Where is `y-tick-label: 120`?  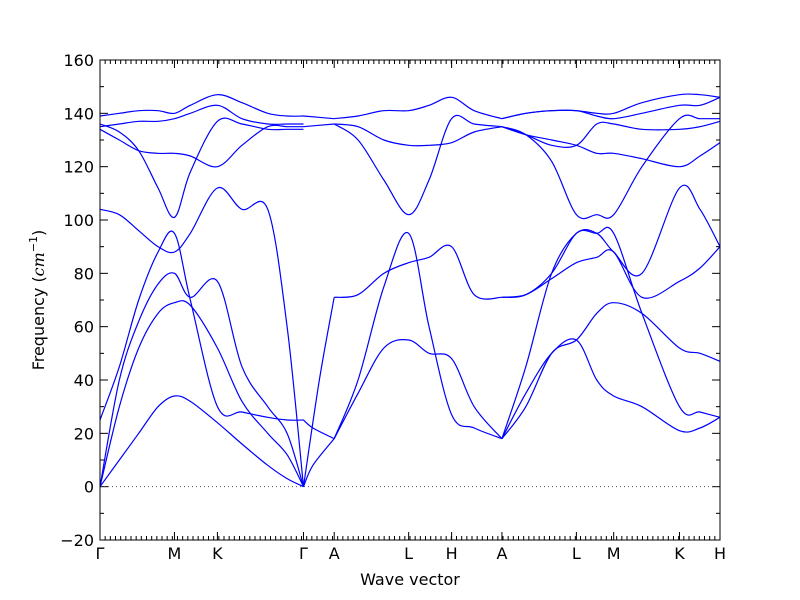
y-tick-label: 120 is located at coordinates (78, 167).